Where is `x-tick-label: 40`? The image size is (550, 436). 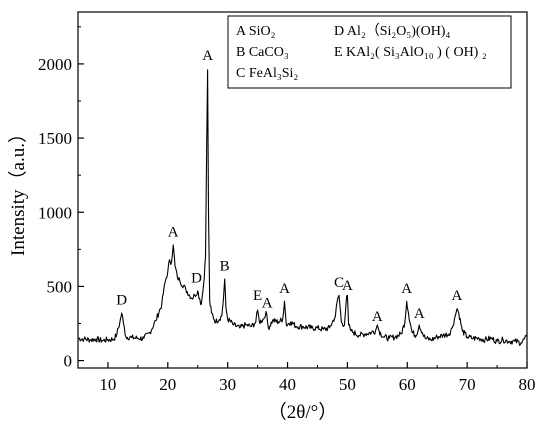
x-tick-label: 40 is located at coordinates (287, 384).